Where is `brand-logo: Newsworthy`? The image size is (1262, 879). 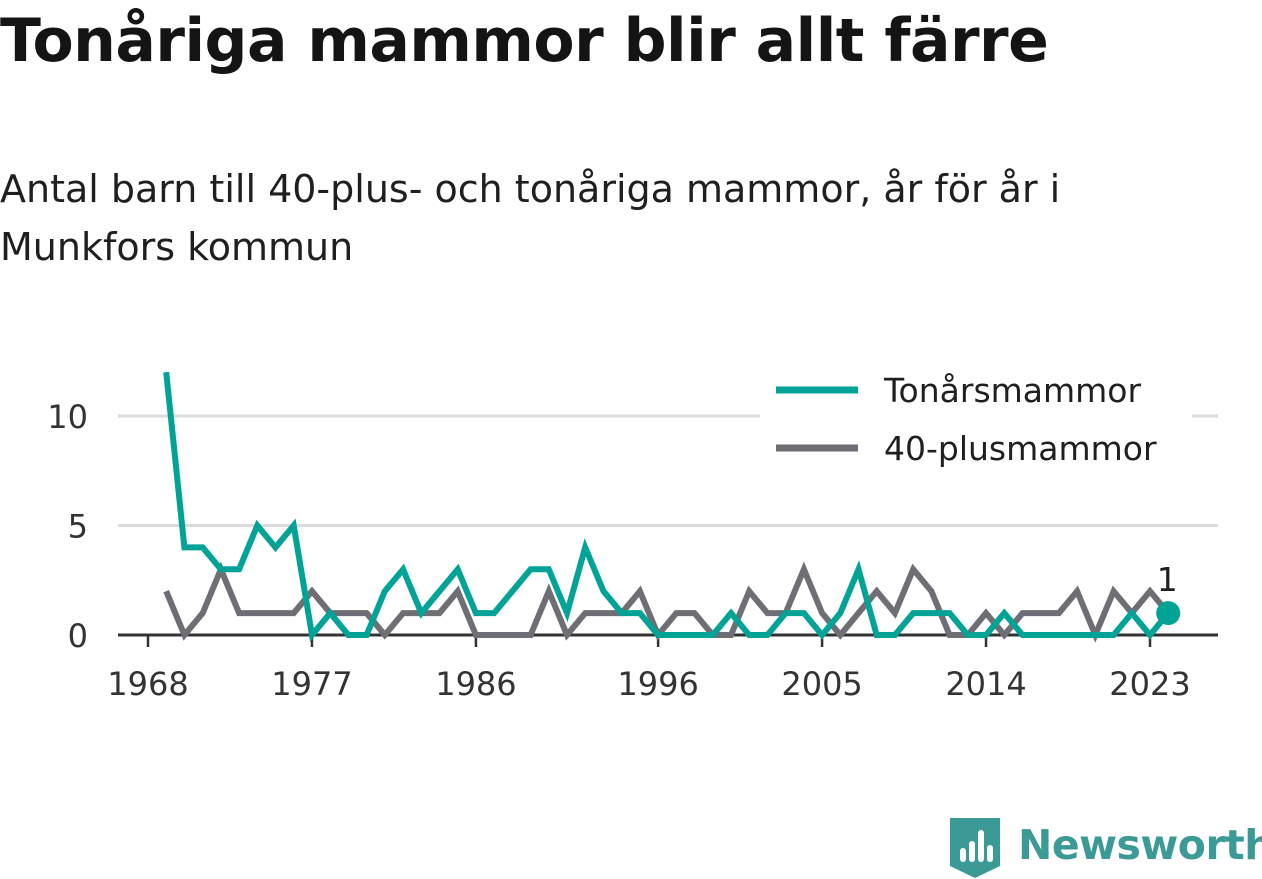 brand-logo: Newsworthy is located at coordinates (1106, 848).